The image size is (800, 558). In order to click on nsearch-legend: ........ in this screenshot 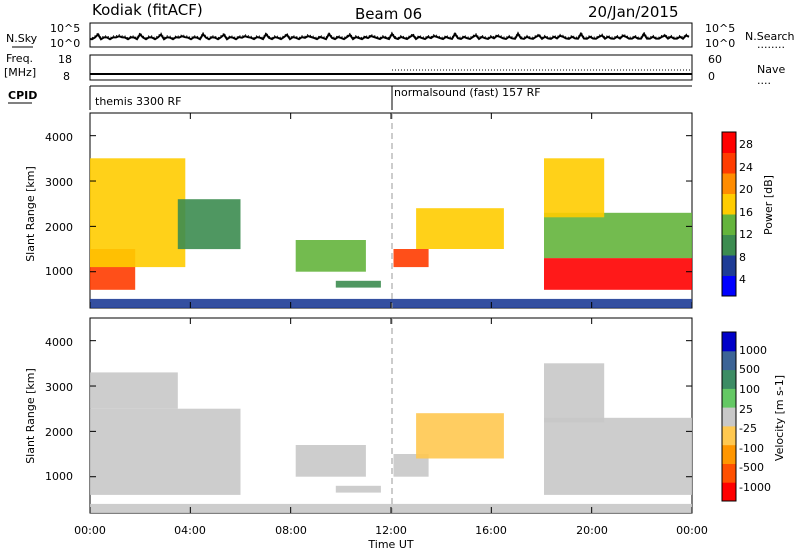, I will do `click(771, 44)`.